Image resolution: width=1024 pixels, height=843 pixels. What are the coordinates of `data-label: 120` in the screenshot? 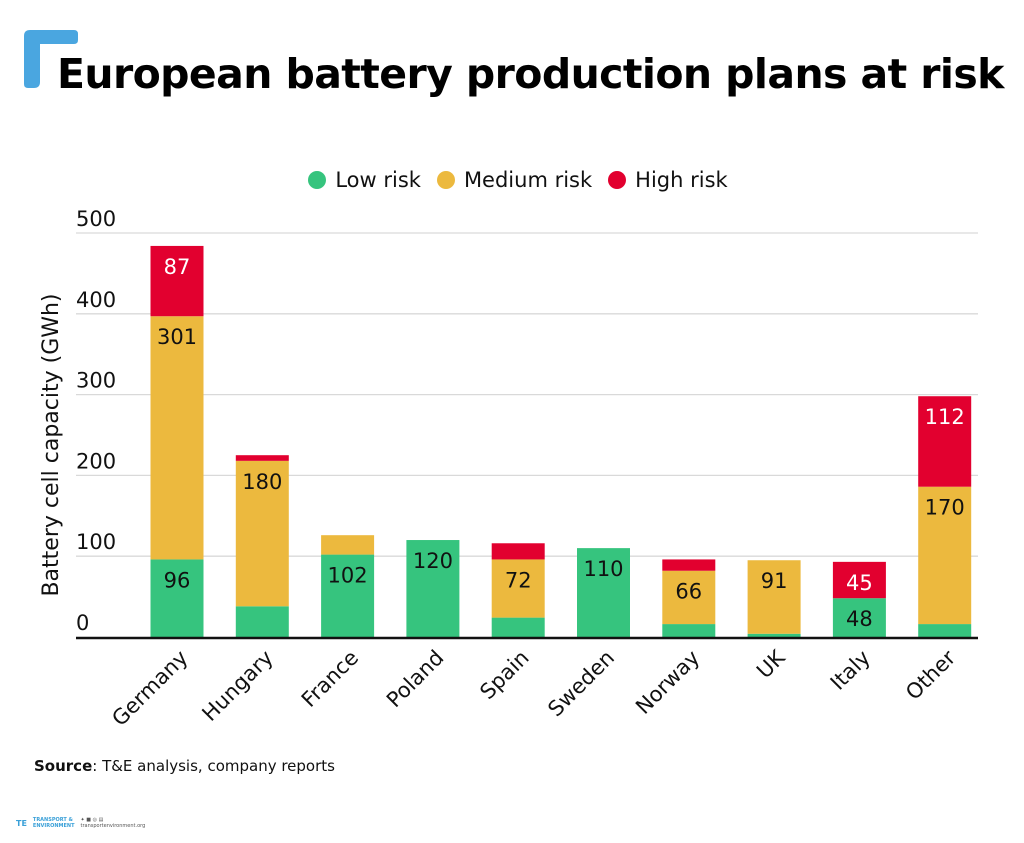 It's located at (433, 561).